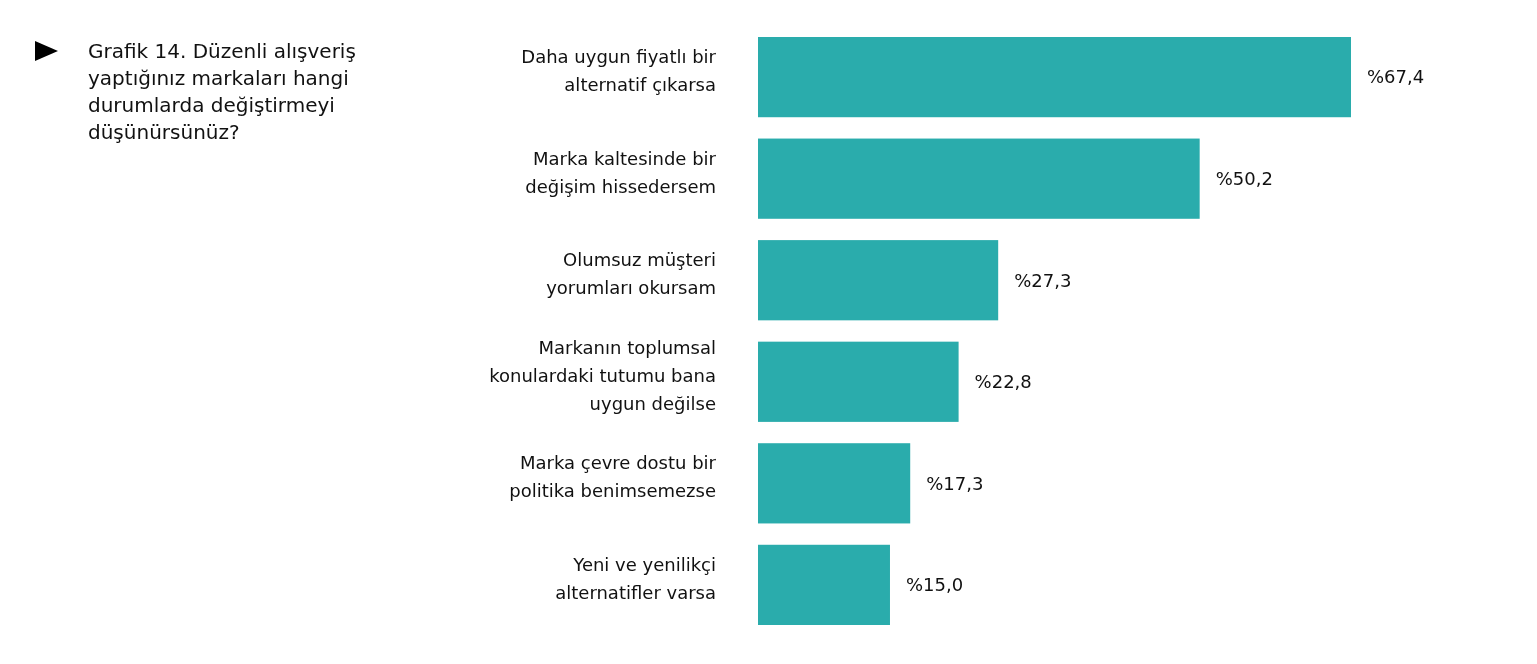  What do you see at coordinates (631, 274) in the screenshot?
I see `y-tick-label: Olumsuz müşteri yorumları okursam` at bounding box center [631, 274].